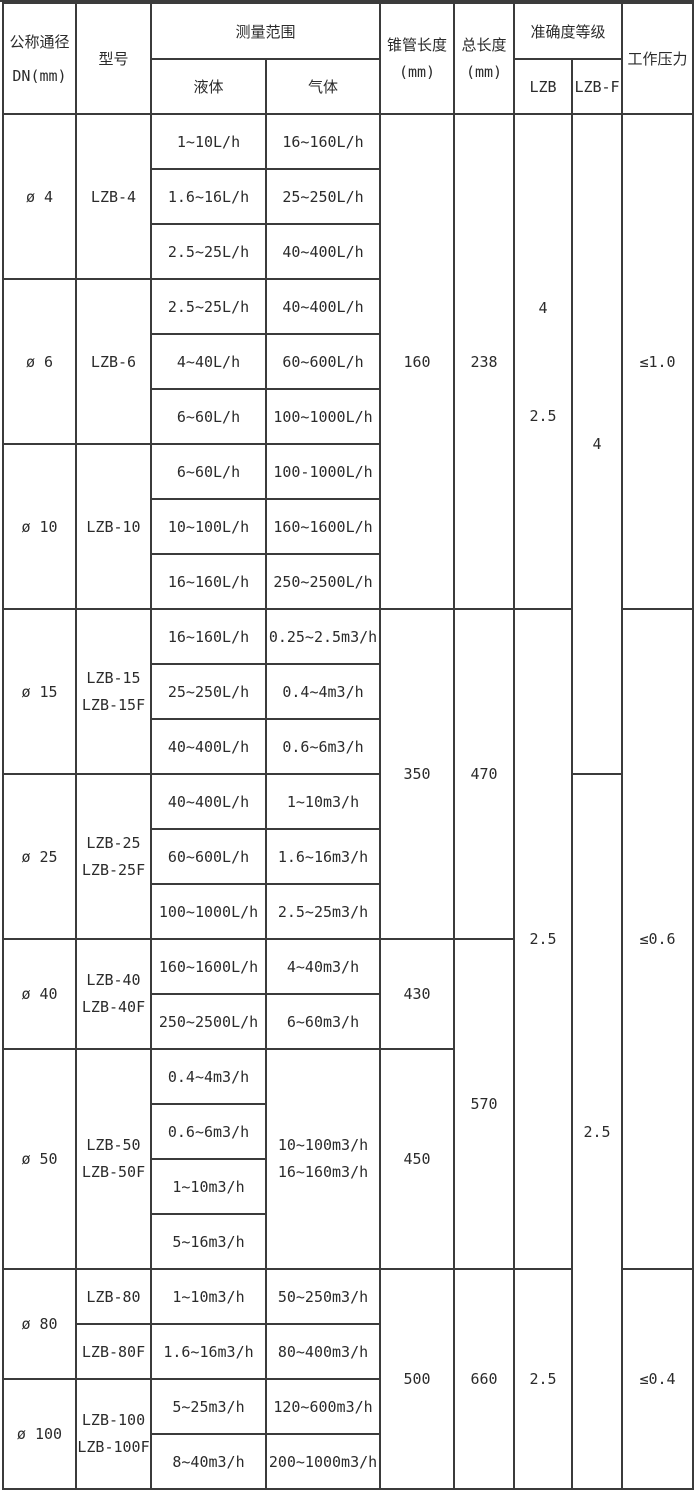  I want to click on pressure-cell: ≤0.6, so click(657, 939).